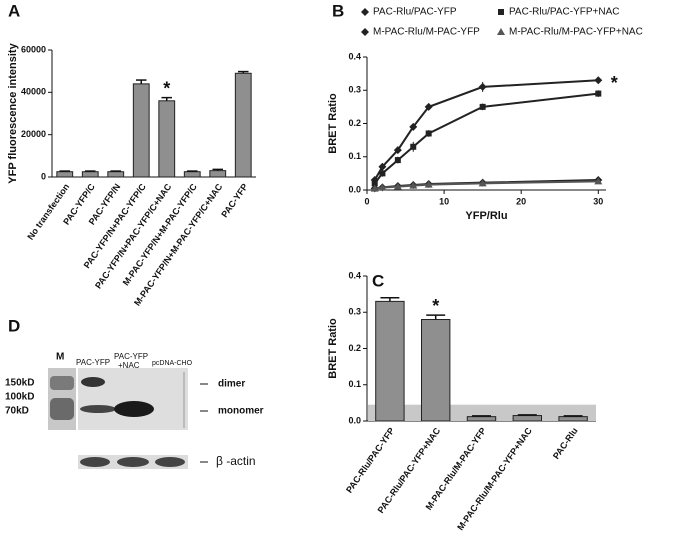 The image size is (691, 541). I want to click on panel-label: D, so click(14, 325).